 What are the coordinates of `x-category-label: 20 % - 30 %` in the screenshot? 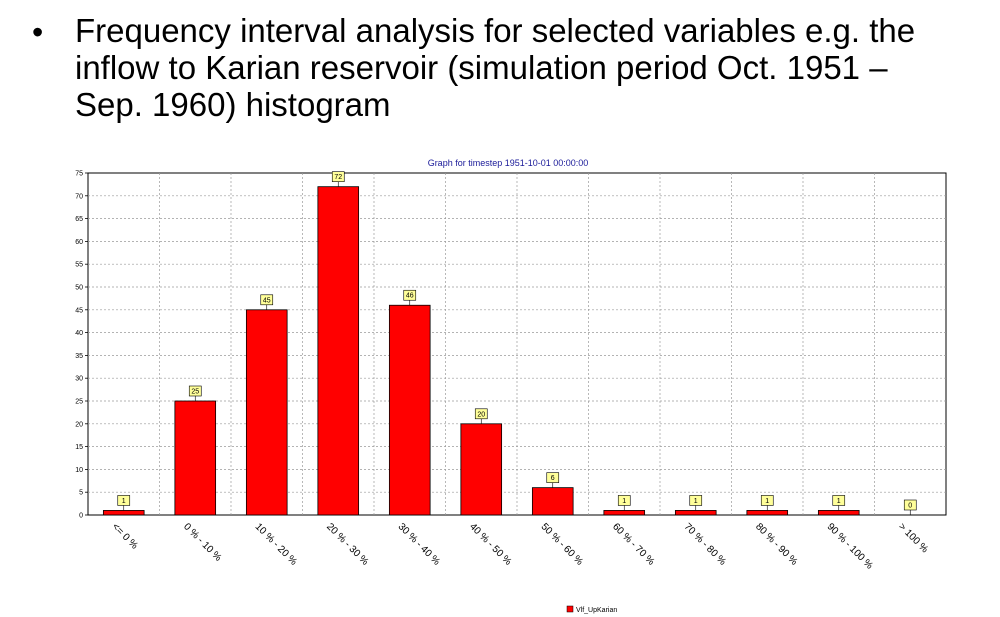 It's located at (347, 544).